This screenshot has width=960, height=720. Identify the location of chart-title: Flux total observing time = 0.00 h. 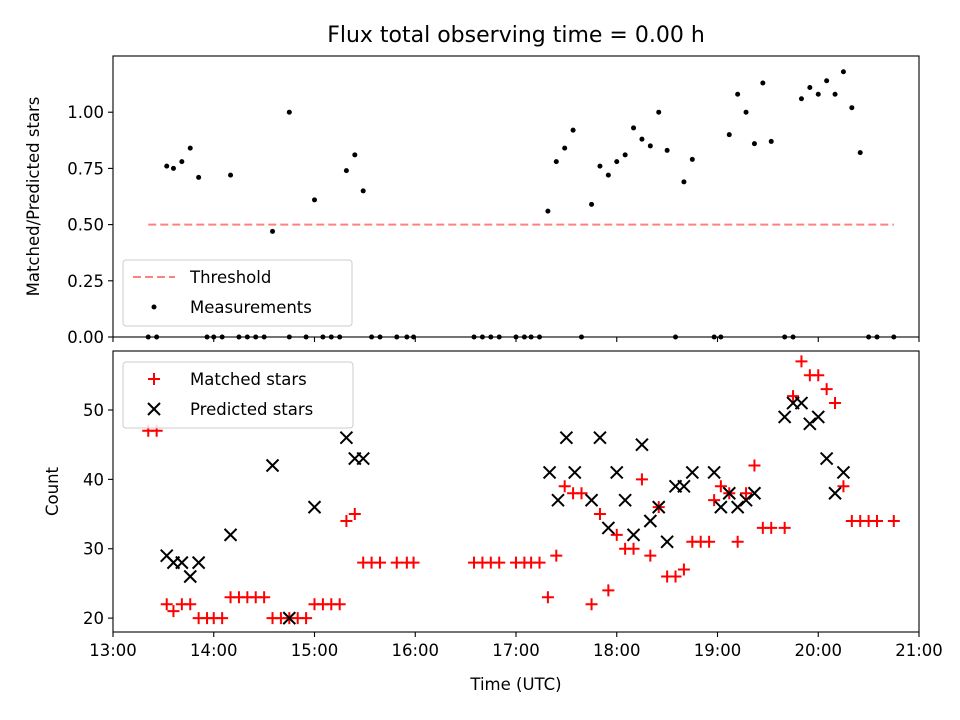
(516, 35).